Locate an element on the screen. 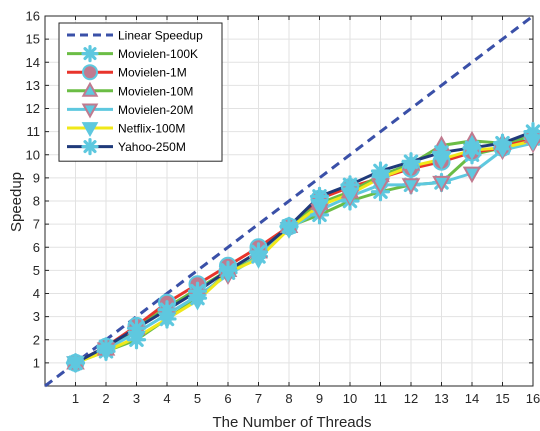 The image size is (540, 431). legend-label: Linear Speedup is located at coordinates (160, 36).